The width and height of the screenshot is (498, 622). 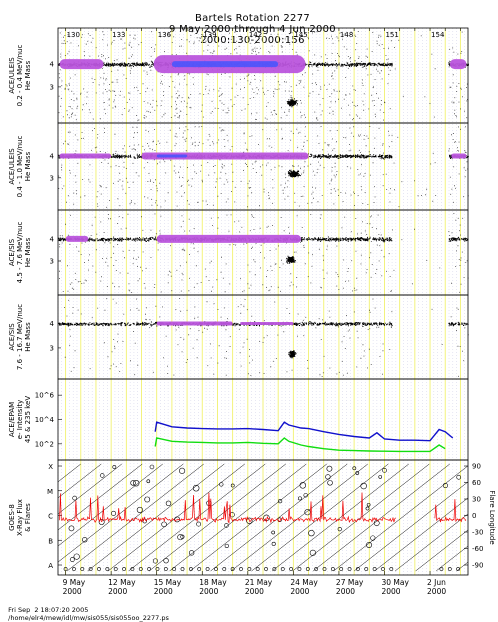 What do you see at coordinates (20, 76) in the screenshot?
I see `ylabel-line: 0.2 - 0.4 MeV/nuc` at bounding box center [20, 76].